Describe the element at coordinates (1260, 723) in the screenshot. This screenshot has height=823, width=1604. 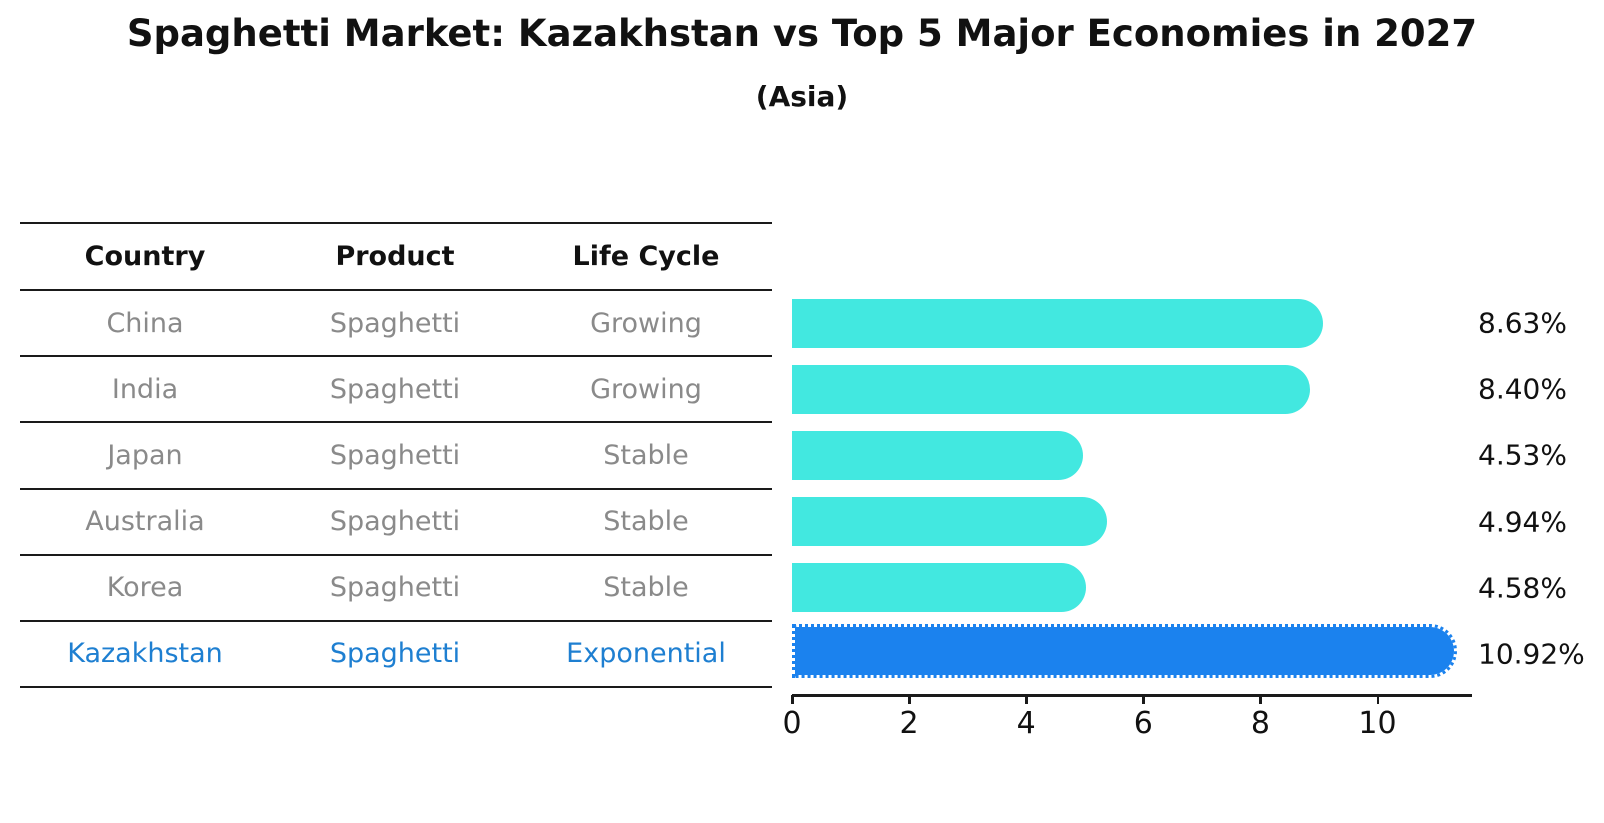
I see `x-axis-tick-label: 8` at that location.